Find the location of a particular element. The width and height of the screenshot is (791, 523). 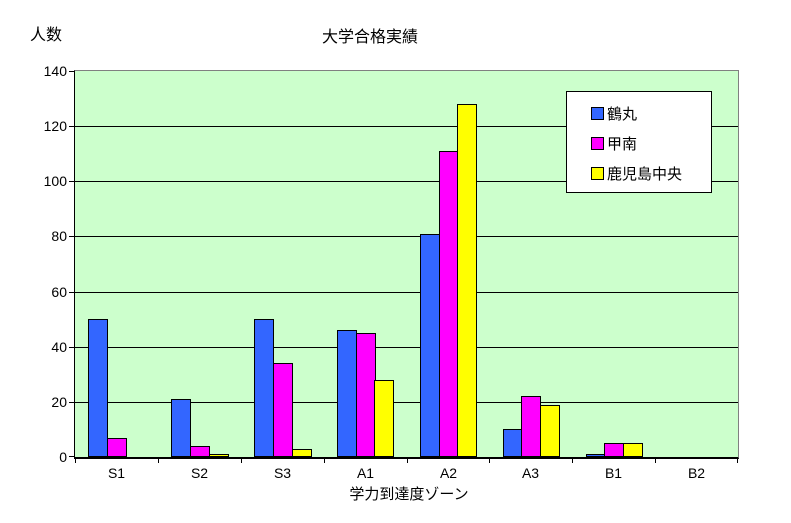

legend-label-0: 鶴丸 is located at coordinates (622, 114).